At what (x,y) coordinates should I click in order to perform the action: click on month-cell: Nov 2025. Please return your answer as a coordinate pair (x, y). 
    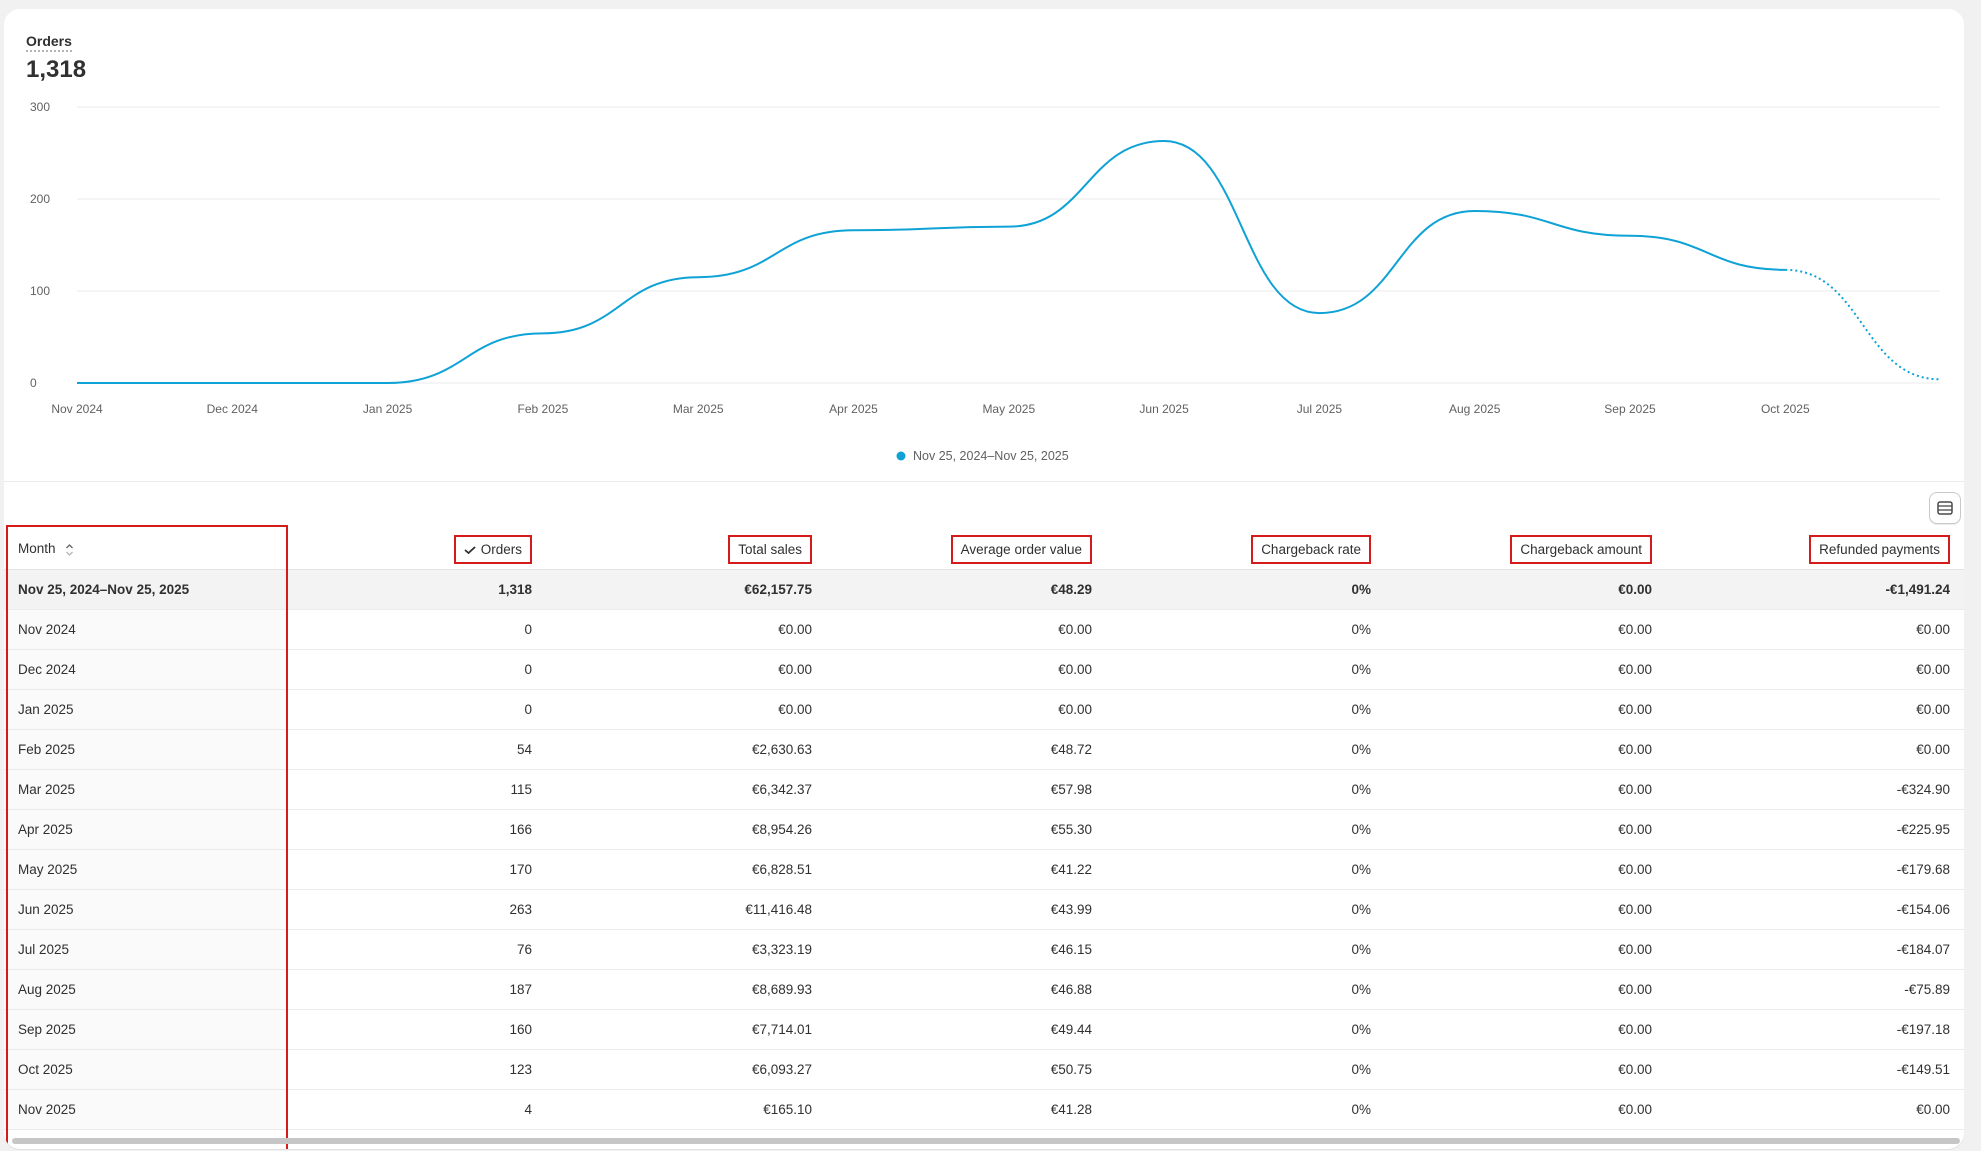
    Looking at the image, I should click on (146, 1109).